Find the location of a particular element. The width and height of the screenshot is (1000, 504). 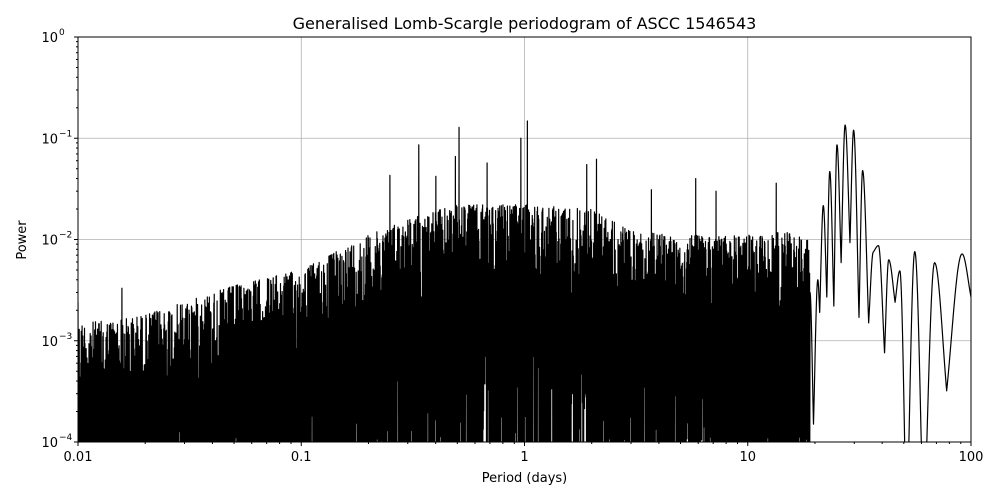

x-tick-labels: 0.01 0.1 1 10 100 is located at coordinates (524, 457).